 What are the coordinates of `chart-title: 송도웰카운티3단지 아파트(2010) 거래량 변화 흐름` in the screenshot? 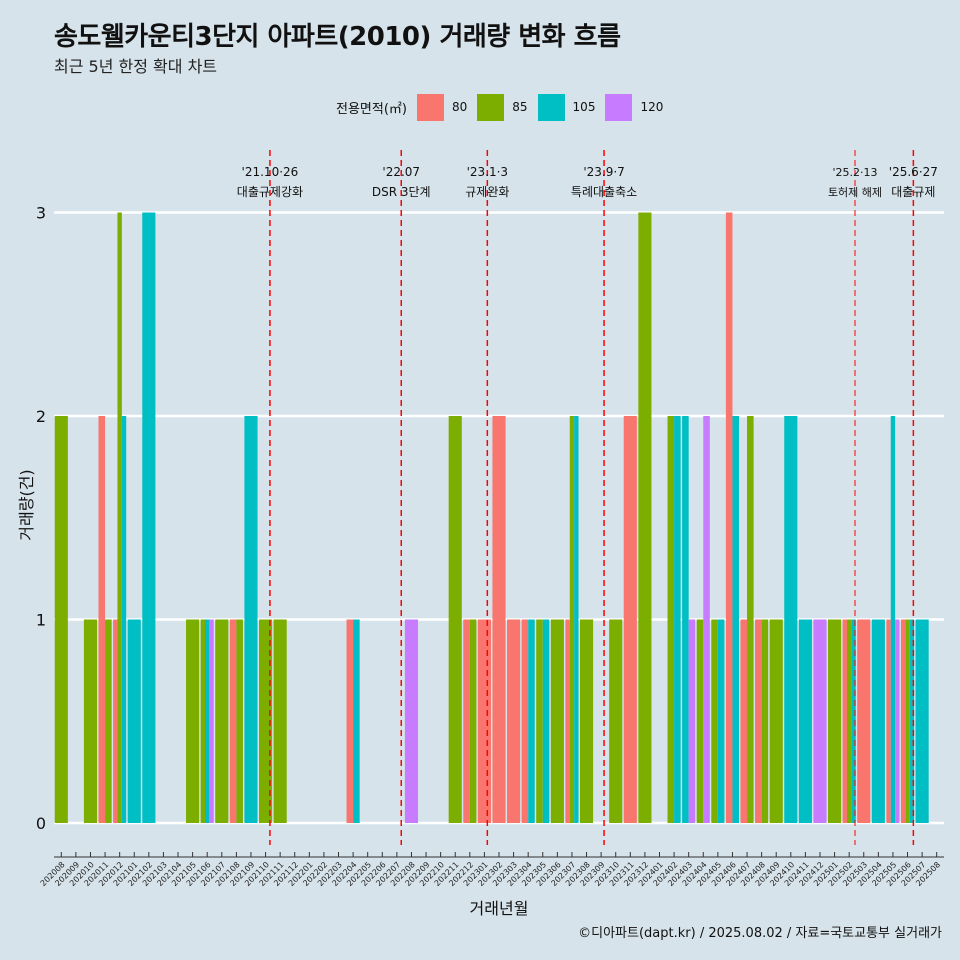 It's located at (337, 37).